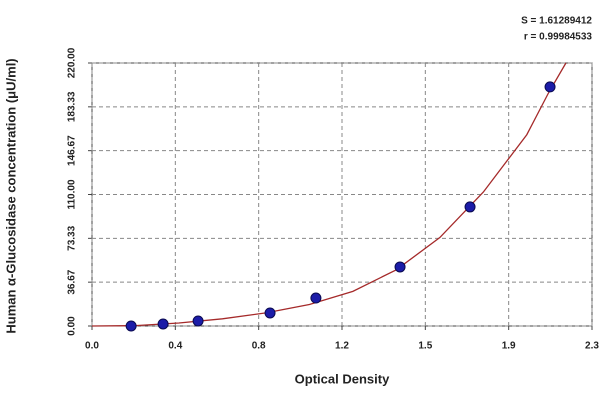 This screenshot has width=600, height=400. I want to click on y-tick-label: 220.00, so click(72, 62).